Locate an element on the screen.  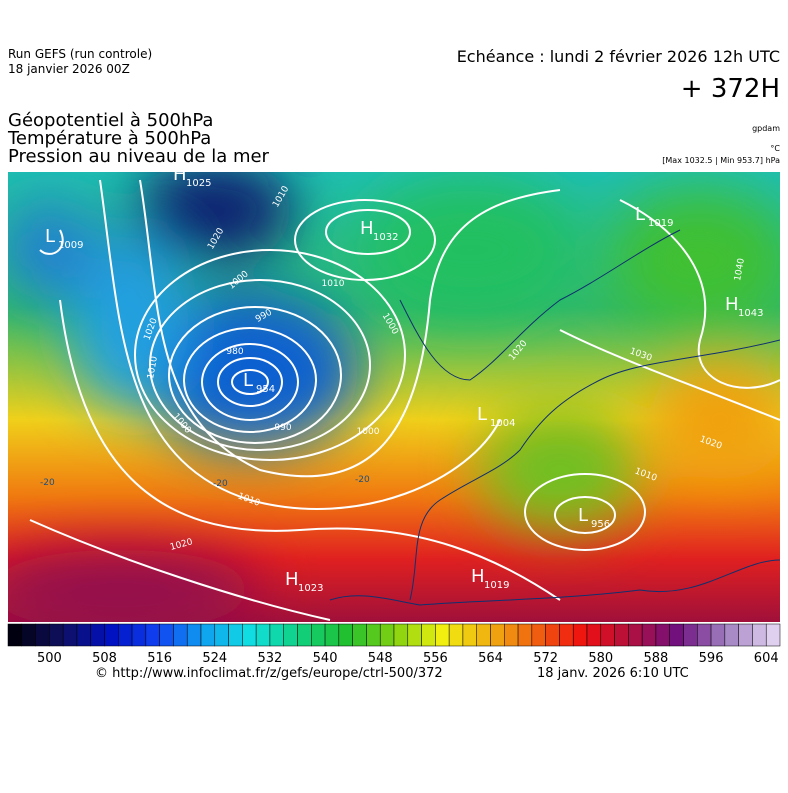
issue-date: 18 janv. 2026 6:10 UTC is located at coordinates (613, 673).